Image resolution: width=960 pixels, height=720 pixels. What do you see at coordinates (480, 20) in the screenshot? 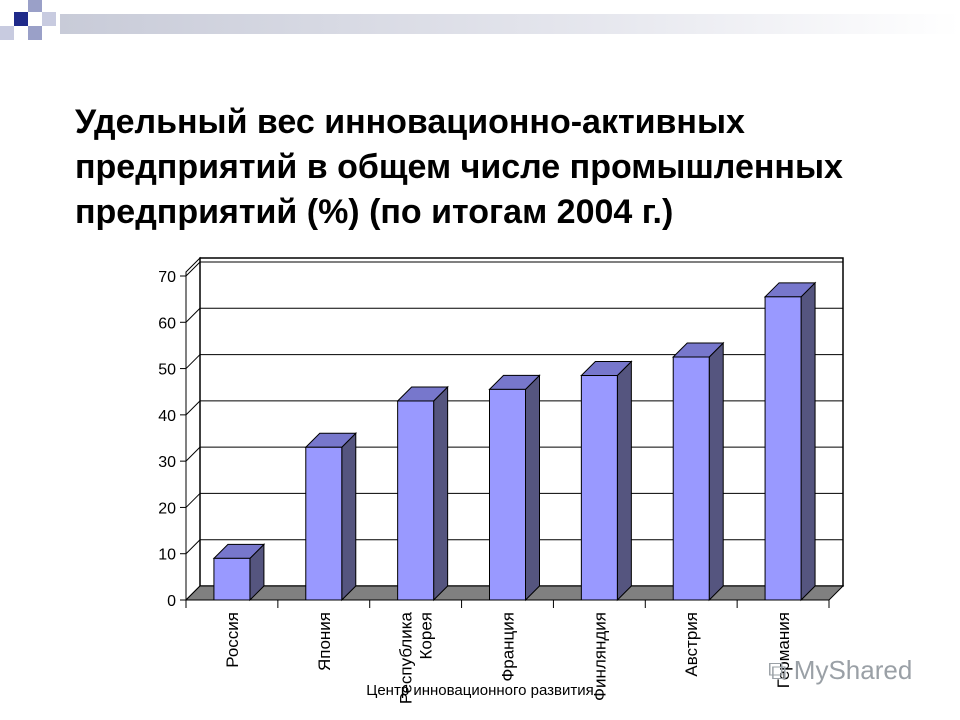
I see `header-banner` at bounding box center [480, 20].